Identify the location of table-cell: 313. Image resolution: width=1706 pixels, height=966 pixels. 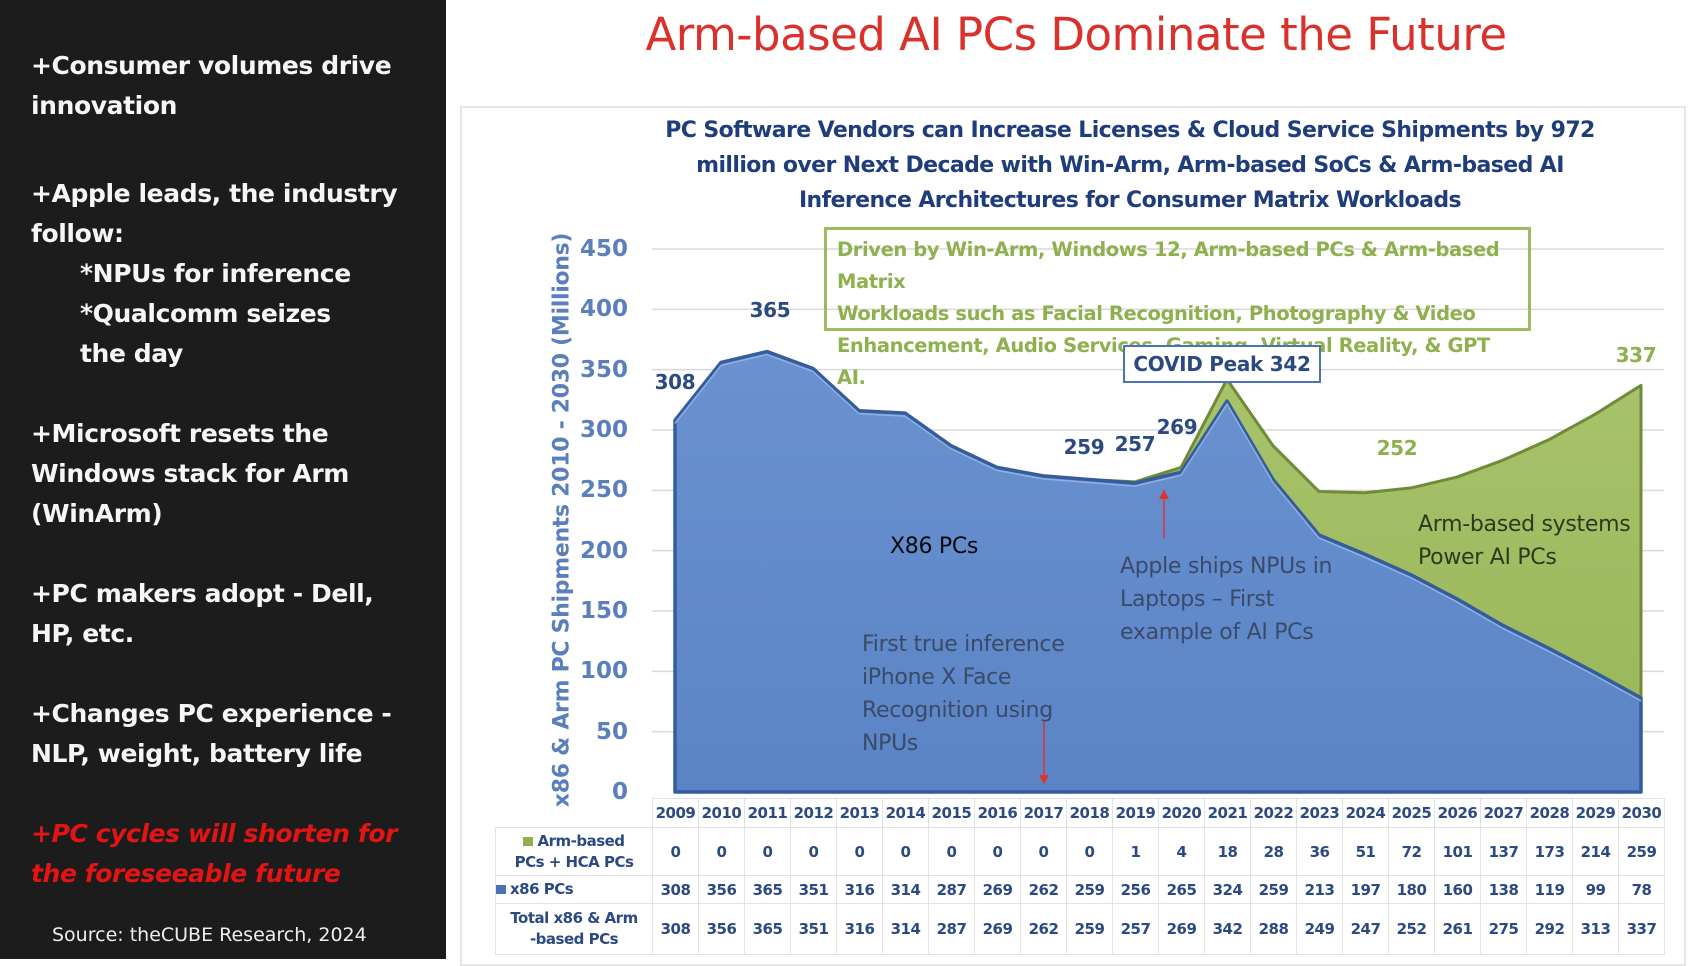
(1595, 929).